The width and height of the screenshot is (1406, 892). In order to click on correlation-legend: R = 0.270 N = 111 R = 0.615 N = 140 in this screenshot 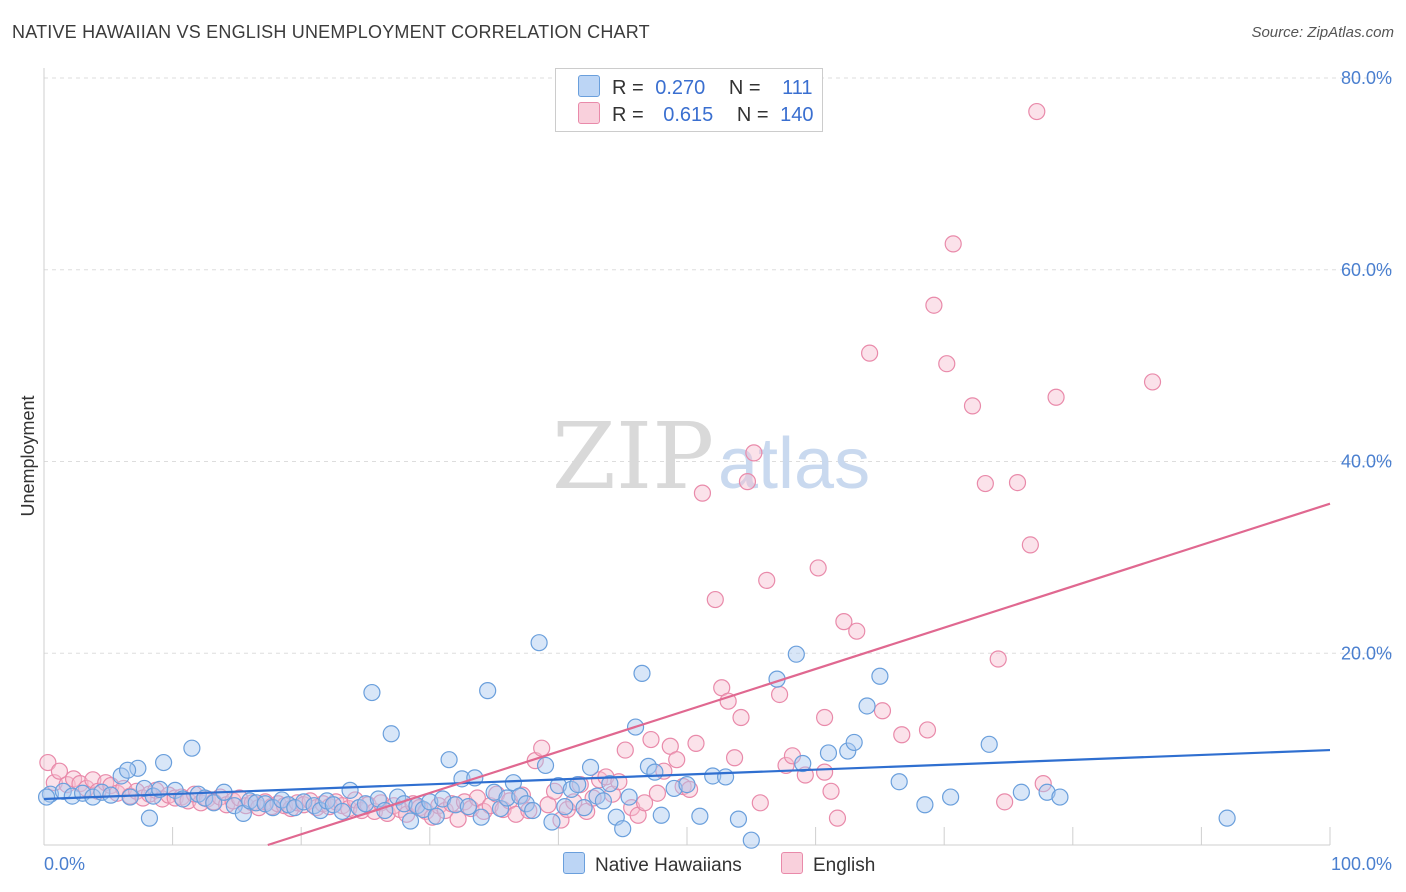, I will do `click(689, 100)`.